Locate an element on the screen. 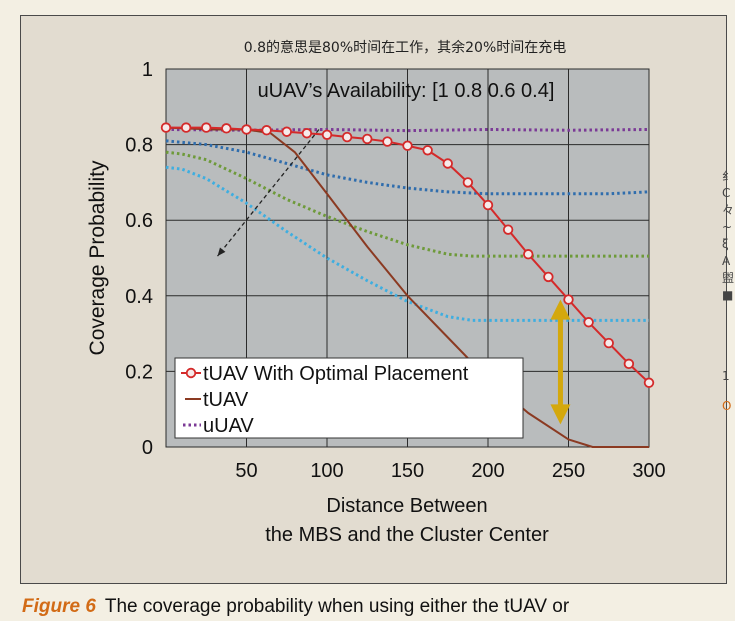 Image resolution: width=735 pixels, height=621 pixels. gold-arrow-head-down is located at coordinates (560, 414).